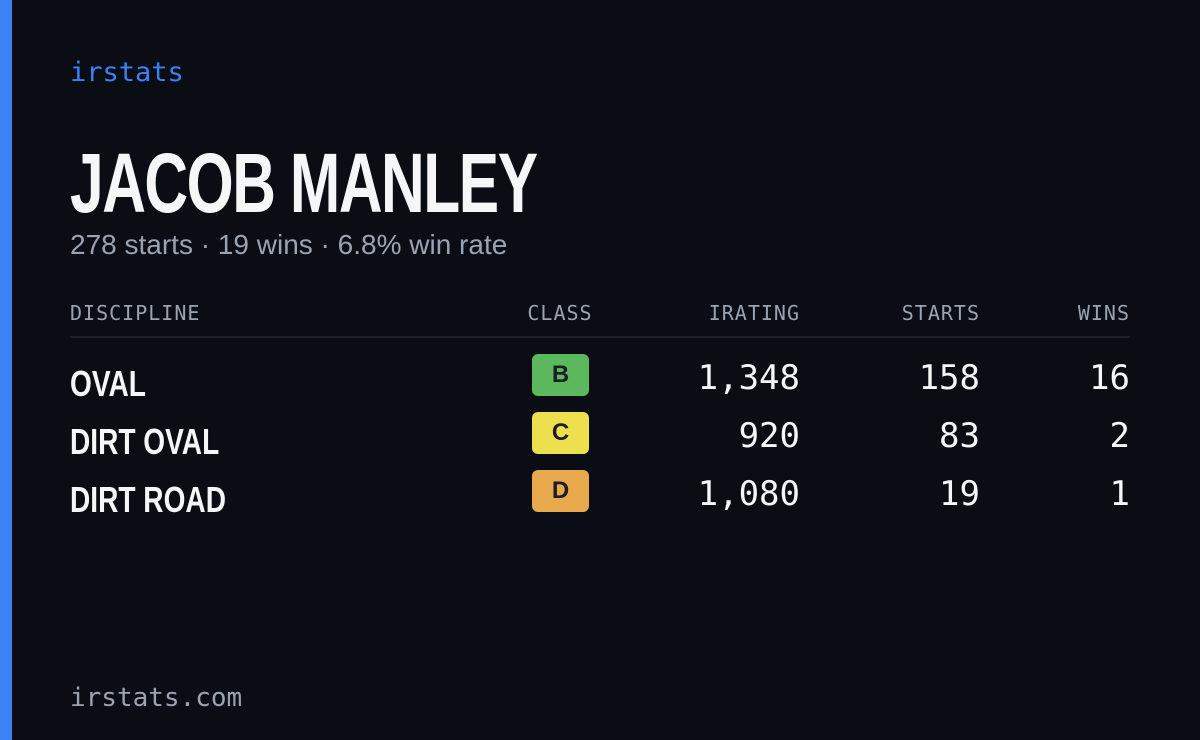  Describe the element at coordinates (1103, 313) in the screenshot. I see `column-header: WINS` at that location.